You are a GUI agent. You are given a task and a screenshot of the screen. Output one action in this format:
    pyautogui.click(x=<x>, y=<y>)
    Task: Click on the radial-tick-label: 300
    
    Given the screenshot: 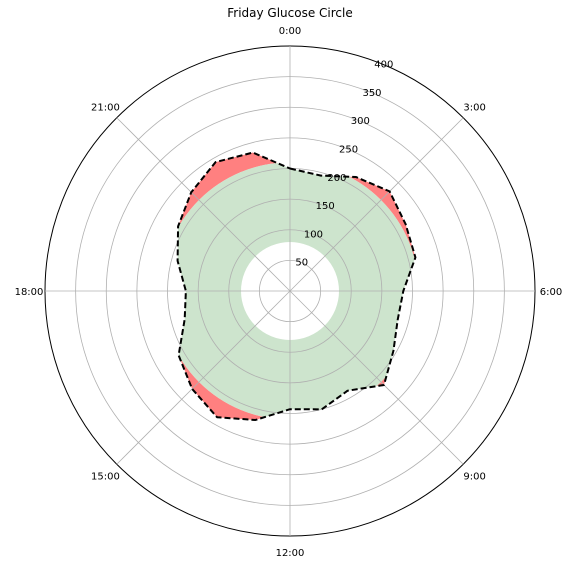 What is the action you would take?
    pyautogui.click(x=360, y=121)
    